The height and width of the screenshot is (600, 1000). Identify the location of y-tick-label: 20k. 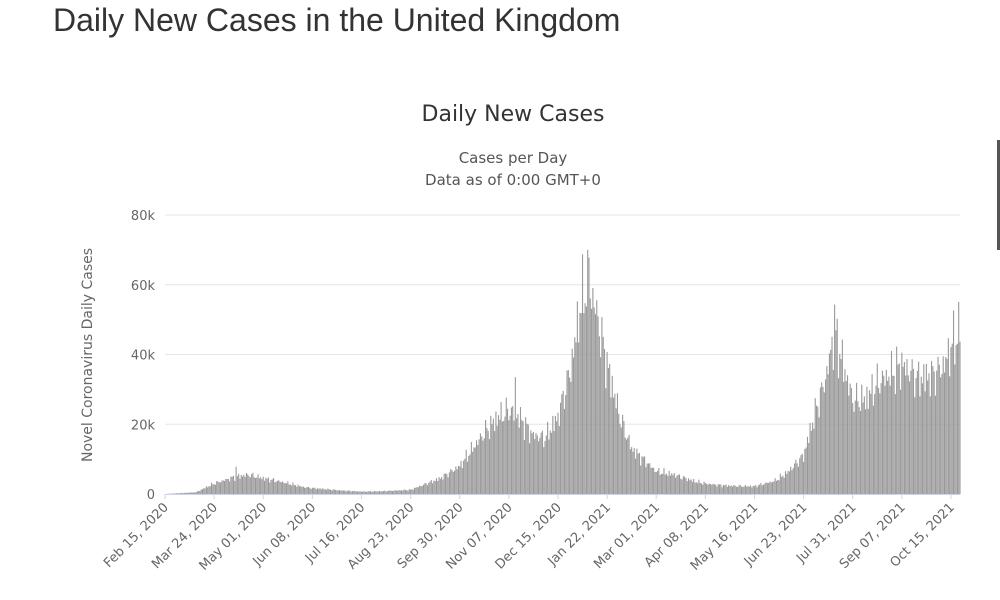
(143, 425).